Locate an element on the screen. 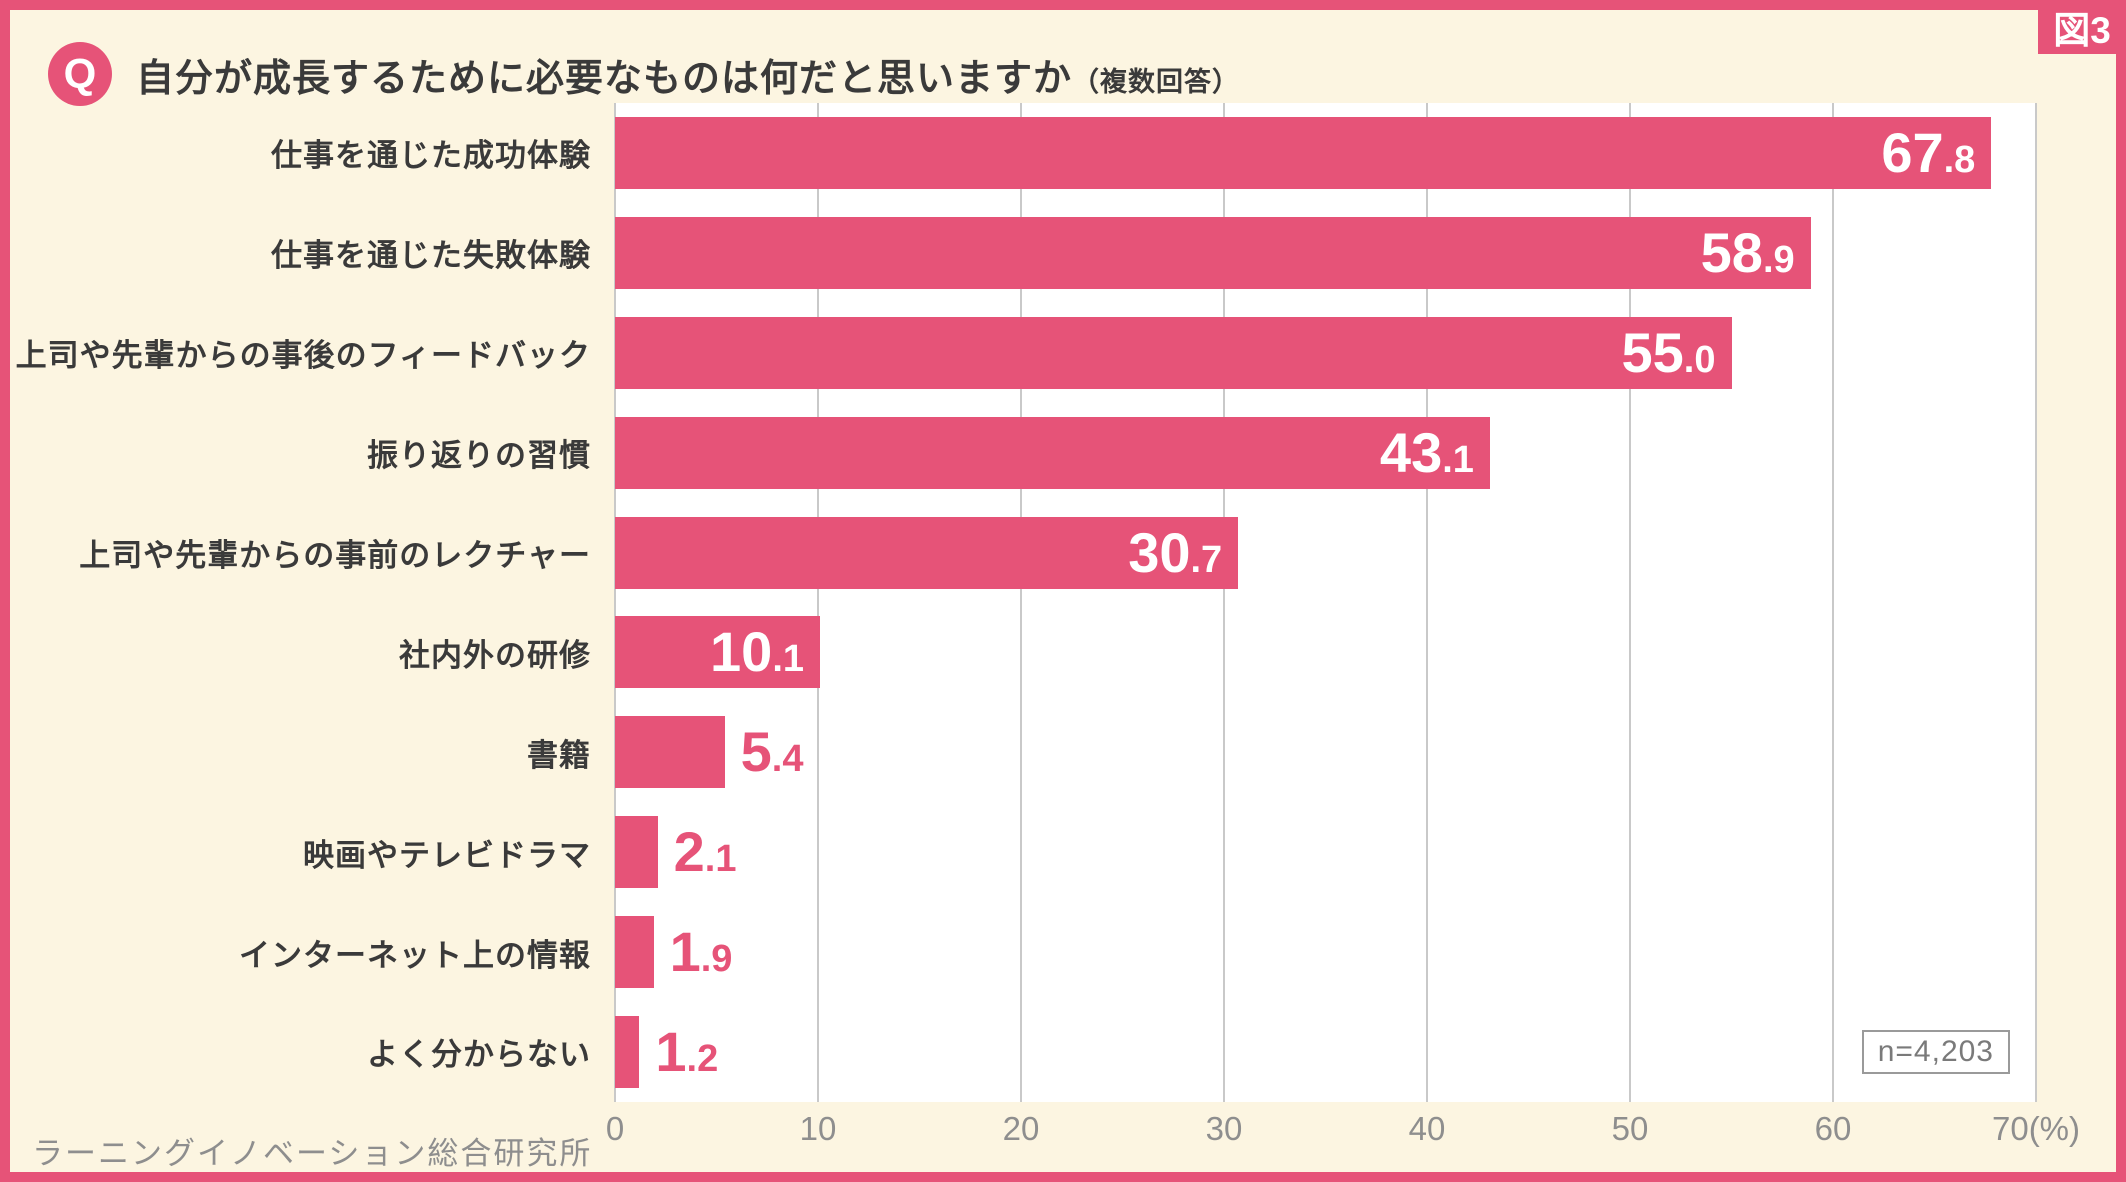 The height and width of the screenshot is (1182, 2126). bar-cell: 67.8 is located at coordinates (1325, 152).